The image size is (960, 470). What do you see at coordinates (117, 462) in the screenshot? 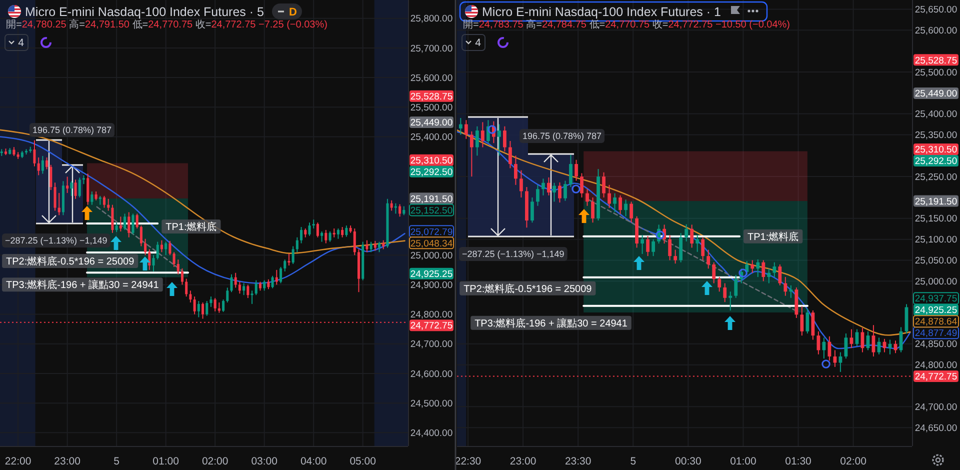
I see `x-tick-label: 5` at bounding box center [117, 462].